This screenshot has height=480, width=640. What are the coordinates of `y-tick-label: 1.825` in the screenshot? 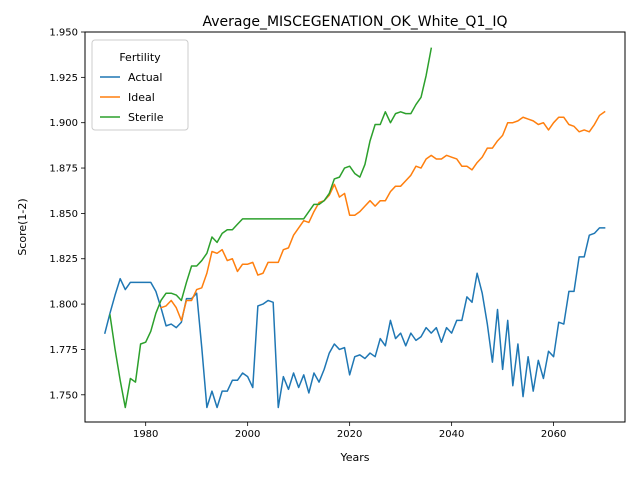 It's located at (63, 259).